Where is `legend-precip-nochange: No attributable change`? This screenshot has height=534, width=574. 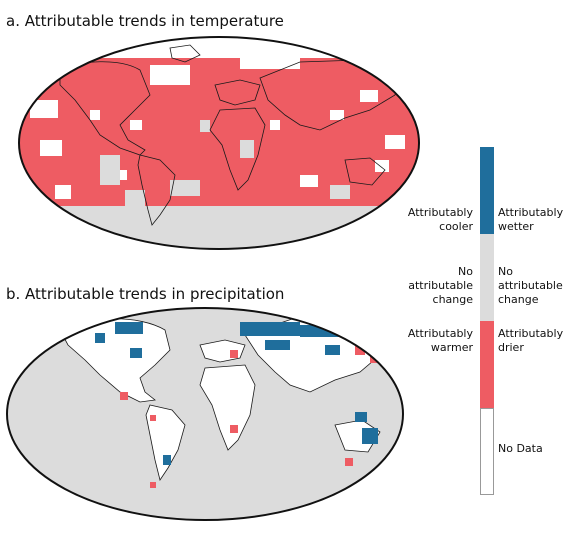 legend-precip-nochange: No attributable change is located at coordinates (530, 286).